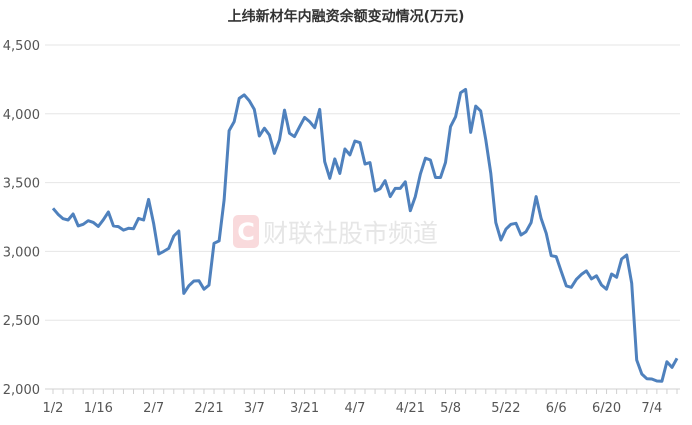 This screenshot has height=425, width=692. What do you see at coordinates (98, 408) in the screenshot?
I see `x-tick-label: 1/16` at bounding box center [98, 408].